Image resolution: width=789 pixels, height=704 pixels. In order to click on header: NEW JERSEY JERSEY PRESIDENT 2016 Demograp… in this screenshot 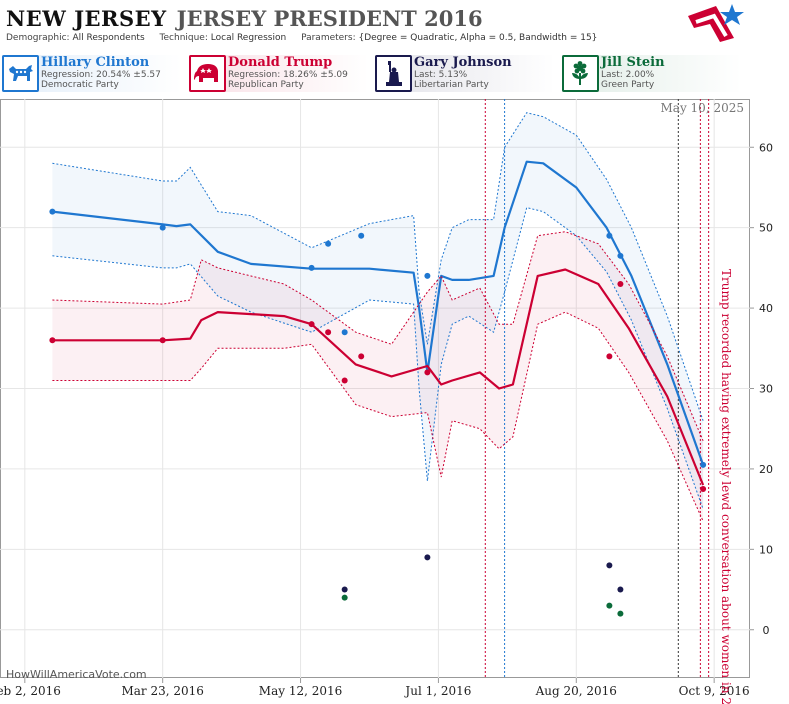, I will do `click(394, 24)`.